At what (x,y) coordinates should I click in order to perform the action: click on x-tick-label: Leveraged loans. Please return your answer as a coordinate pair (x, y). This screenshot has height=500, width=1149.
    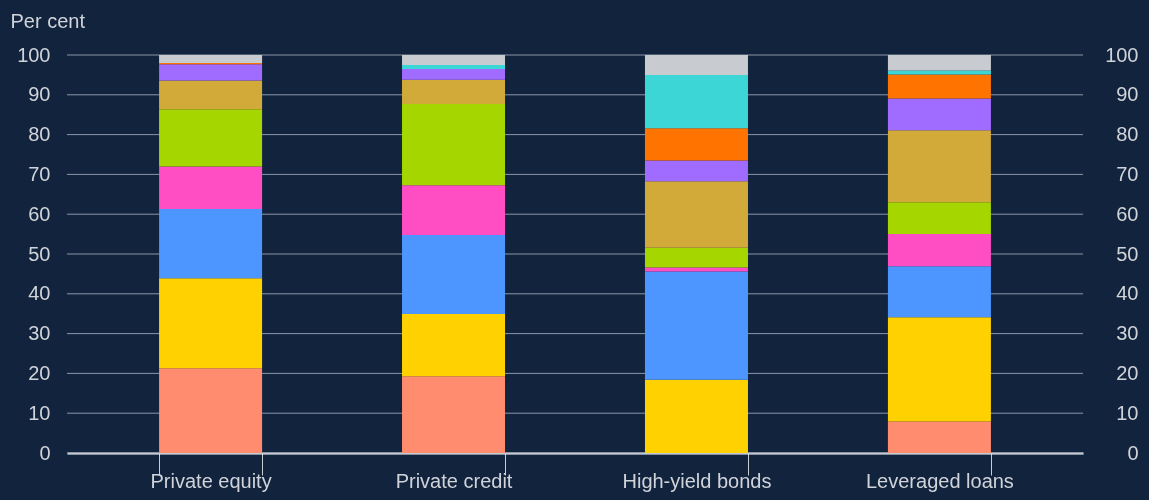
    Looking at the image, I should click on (939, 480).